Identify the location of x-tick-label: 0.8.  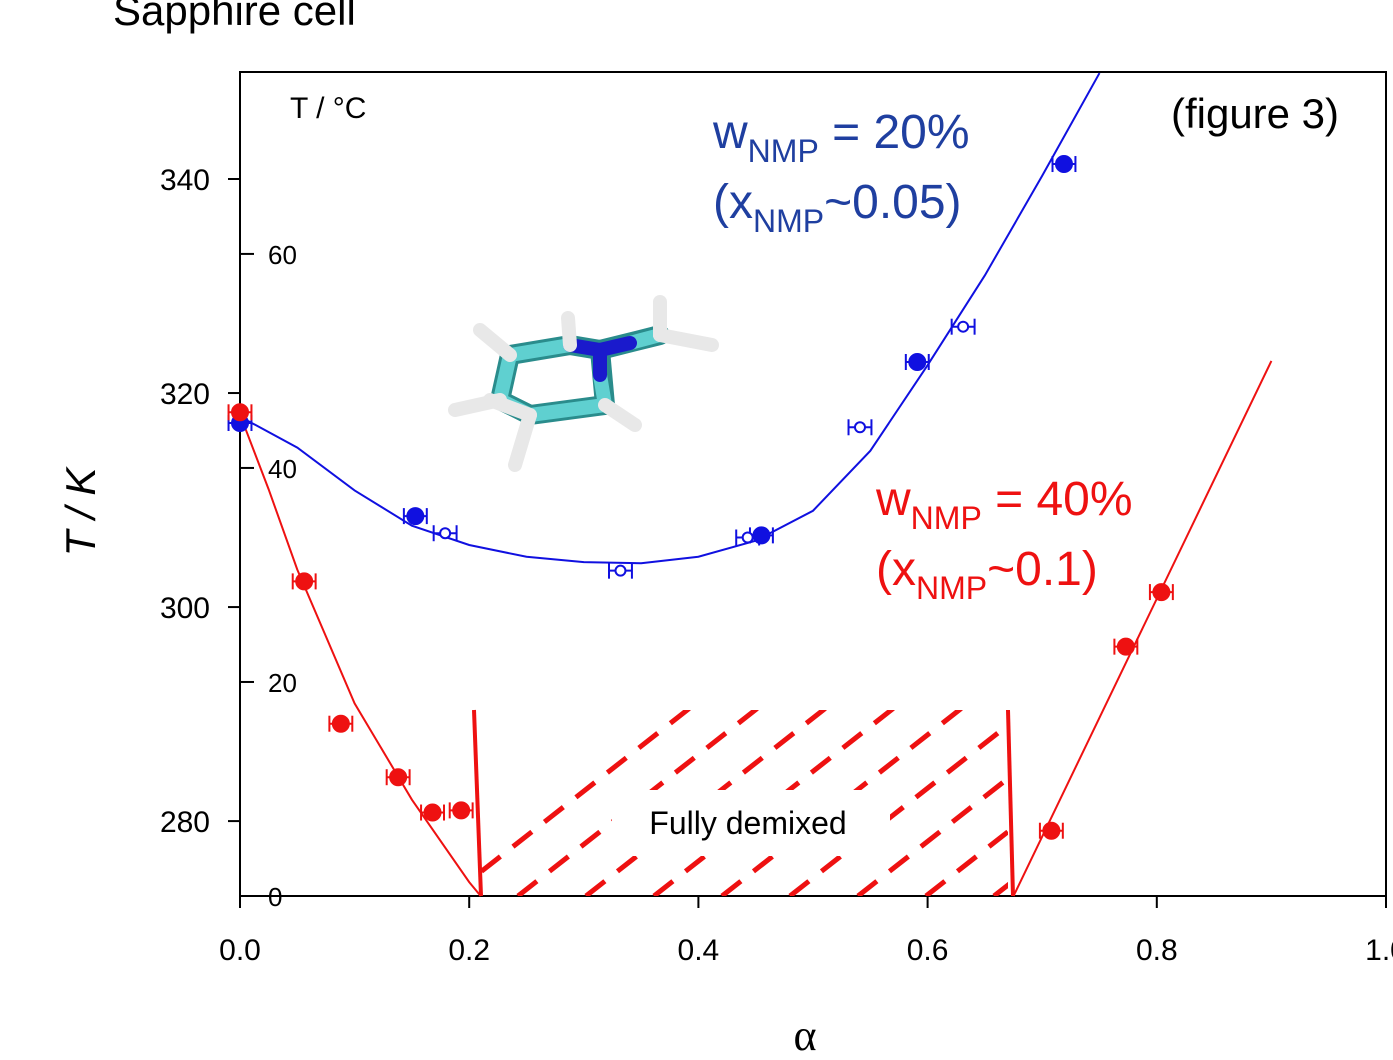
(1157, 950).